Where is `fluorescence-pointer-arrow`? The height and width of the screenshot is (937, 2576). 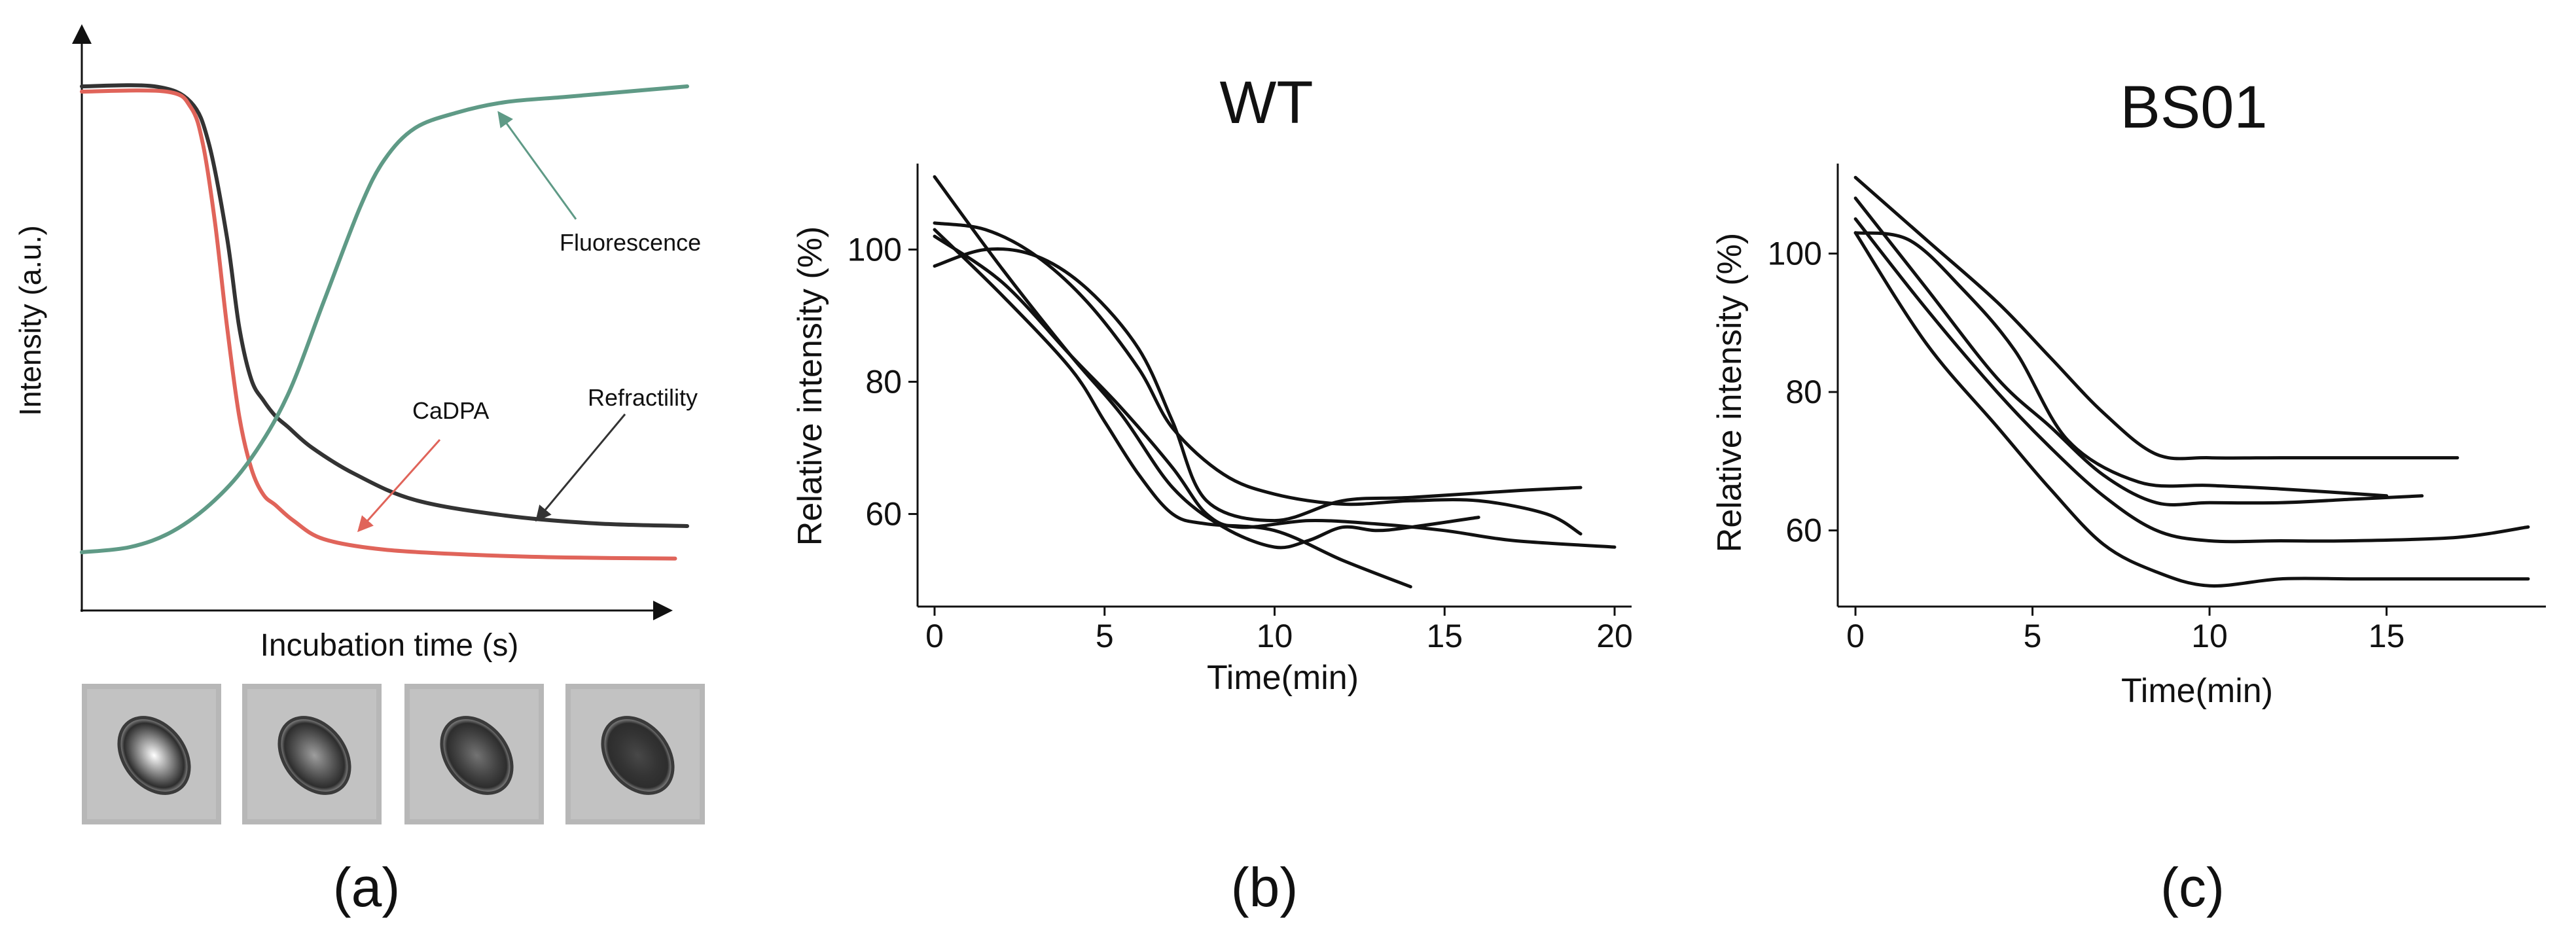 fluorescence-pointer-arrow is located at coordinates (537, 165).